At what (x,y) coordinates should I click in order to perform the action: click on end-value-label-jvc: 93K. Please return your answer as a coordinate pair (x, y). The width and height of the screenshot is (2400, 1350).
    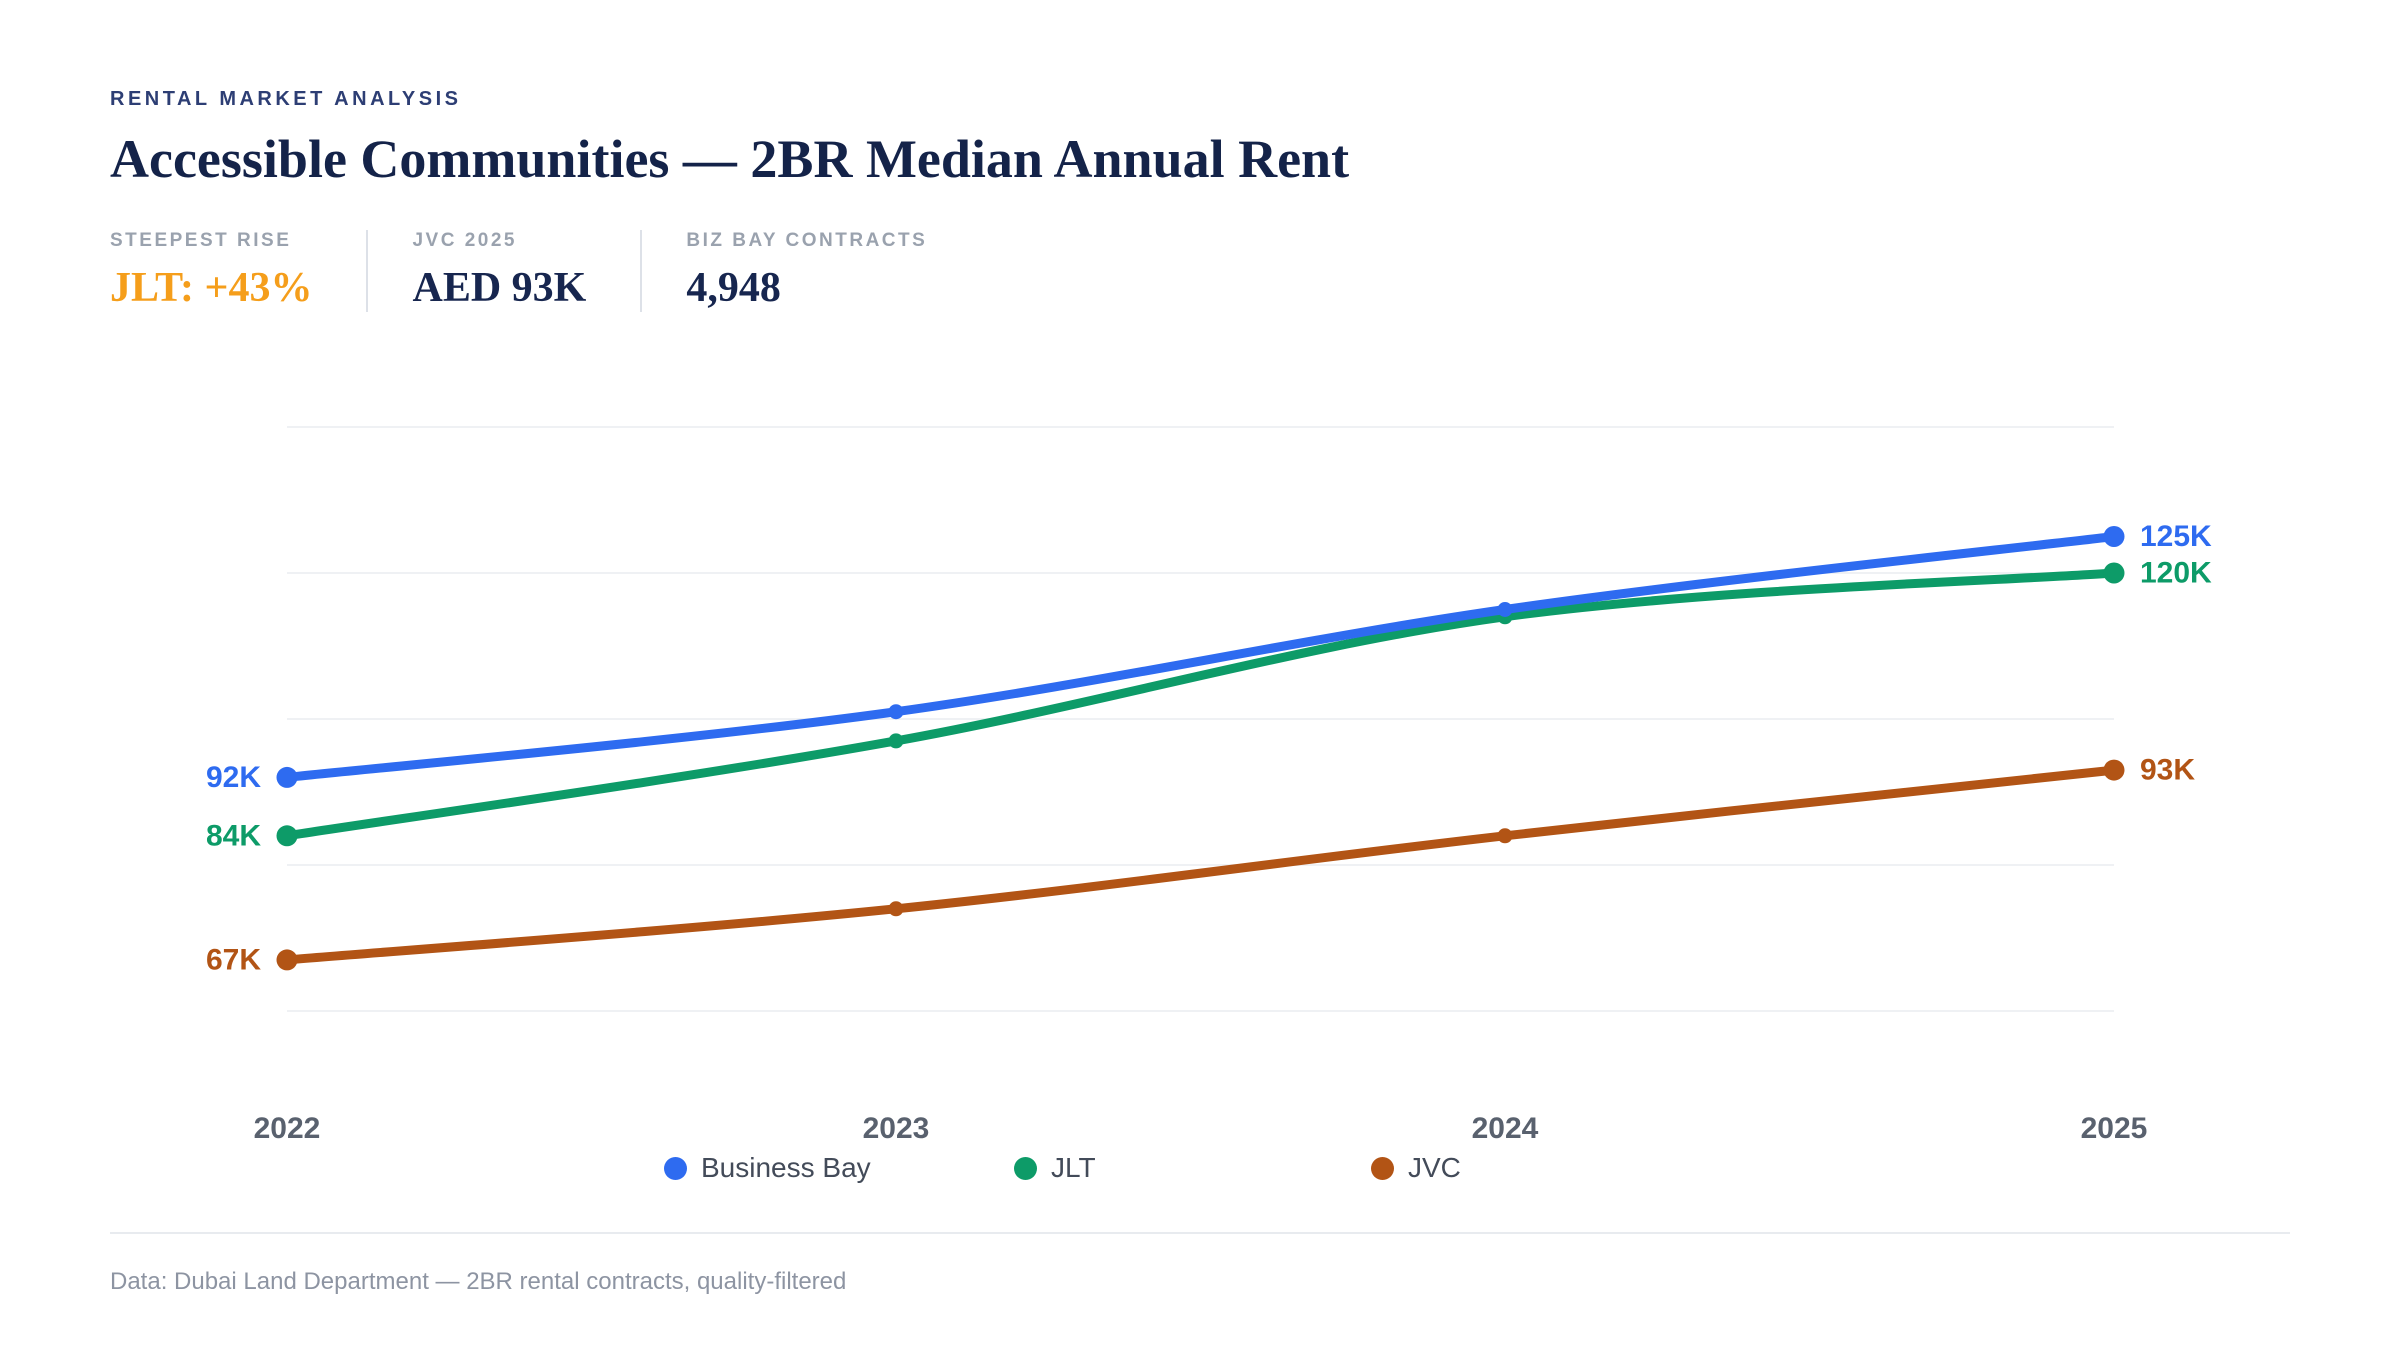
    Looking at the image, I should click on (2167, 770).